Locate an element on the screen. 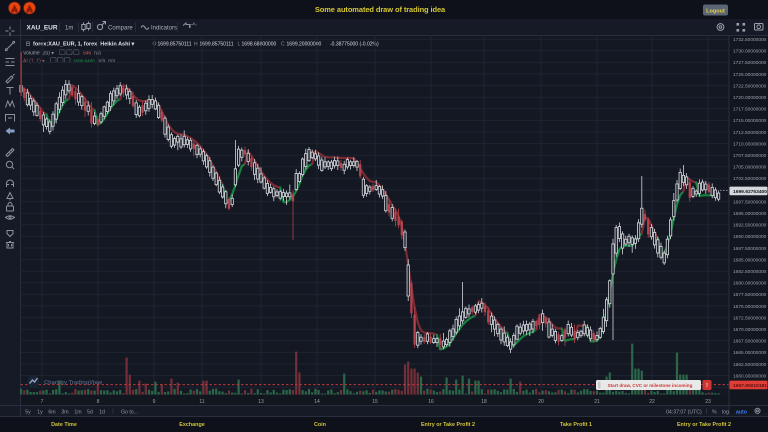 This screenshot has height=432, width=768. svg-text: 1665.00000000 is located at coordinates (750, 353).